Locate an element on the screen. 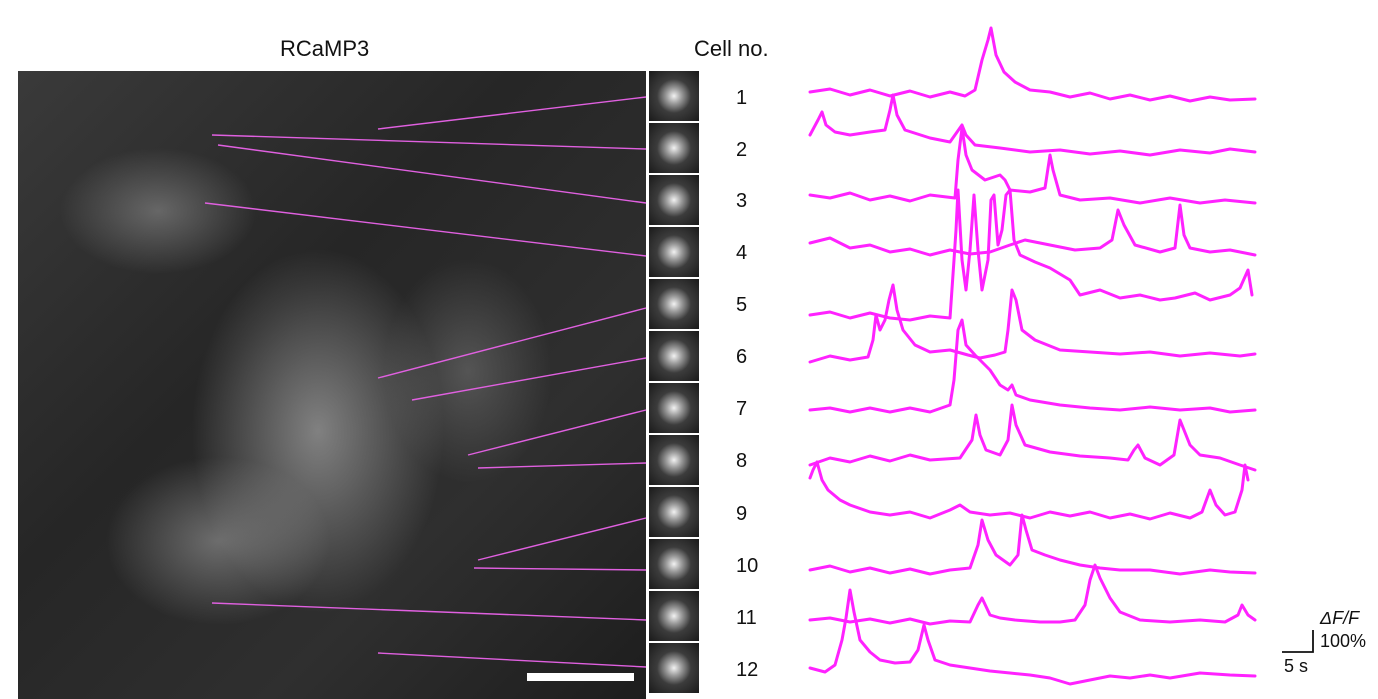 This screenshot has height=699, width=1378. micrograph-scale-bar is located at coordinates (580, 677).